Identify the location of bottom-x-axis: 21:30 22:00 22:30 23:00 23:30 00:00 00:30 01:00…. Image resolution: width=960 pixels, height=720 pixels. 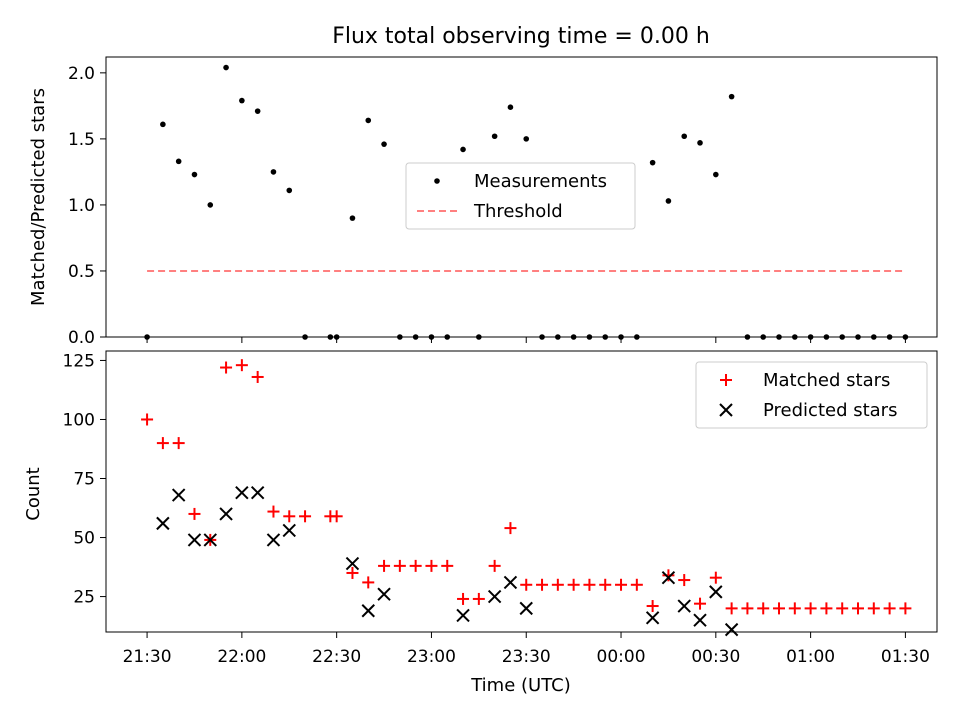
(526, 649).